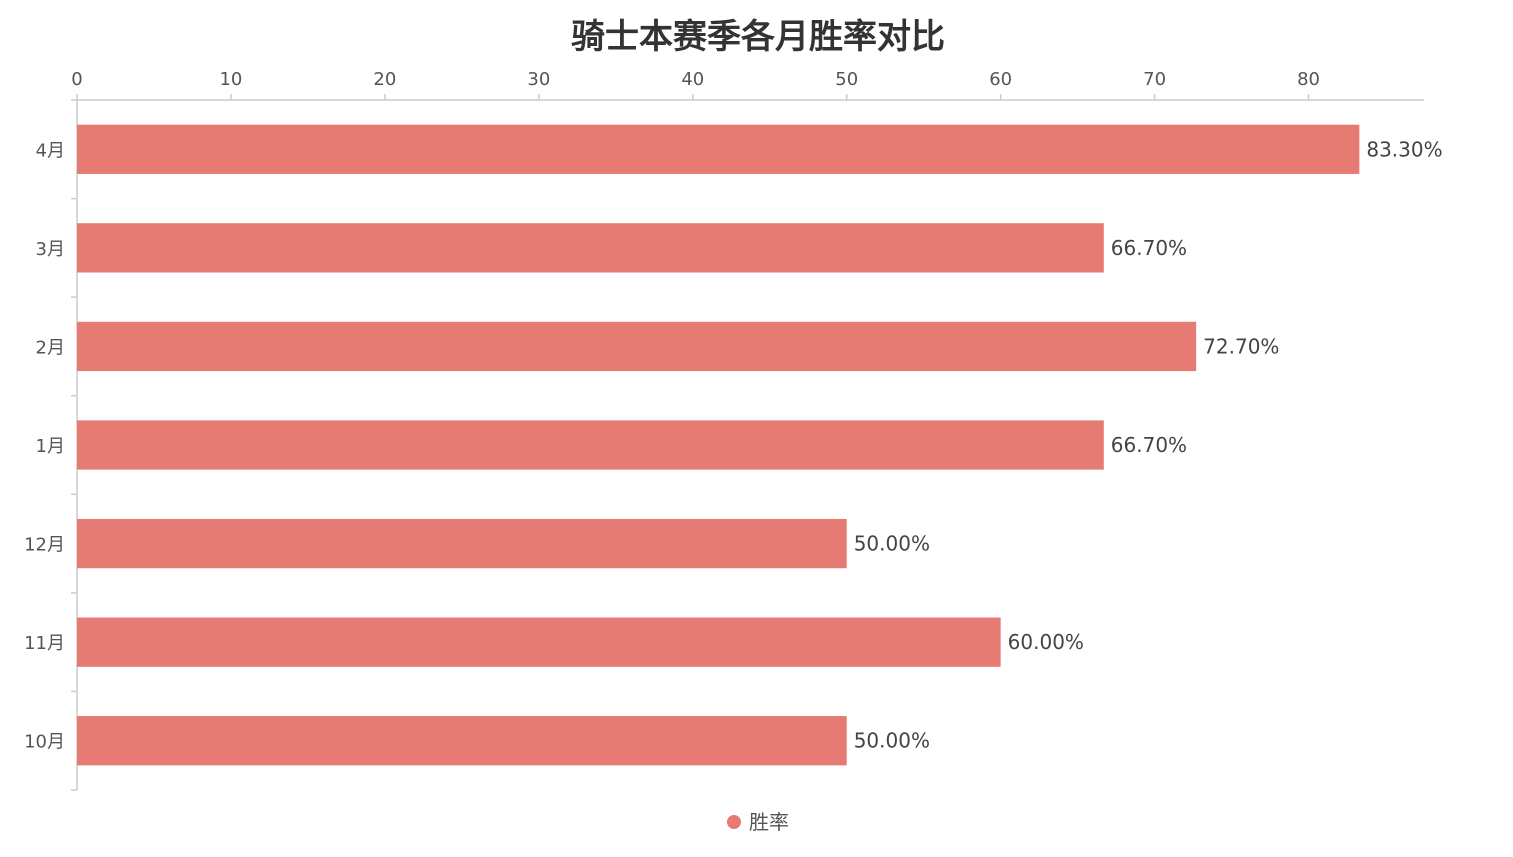 This screenshot has width=1513, height=857. Describe the element at coordinates (1404, 149) in the screenshot. I see `data-label: 83.30%` at that location.